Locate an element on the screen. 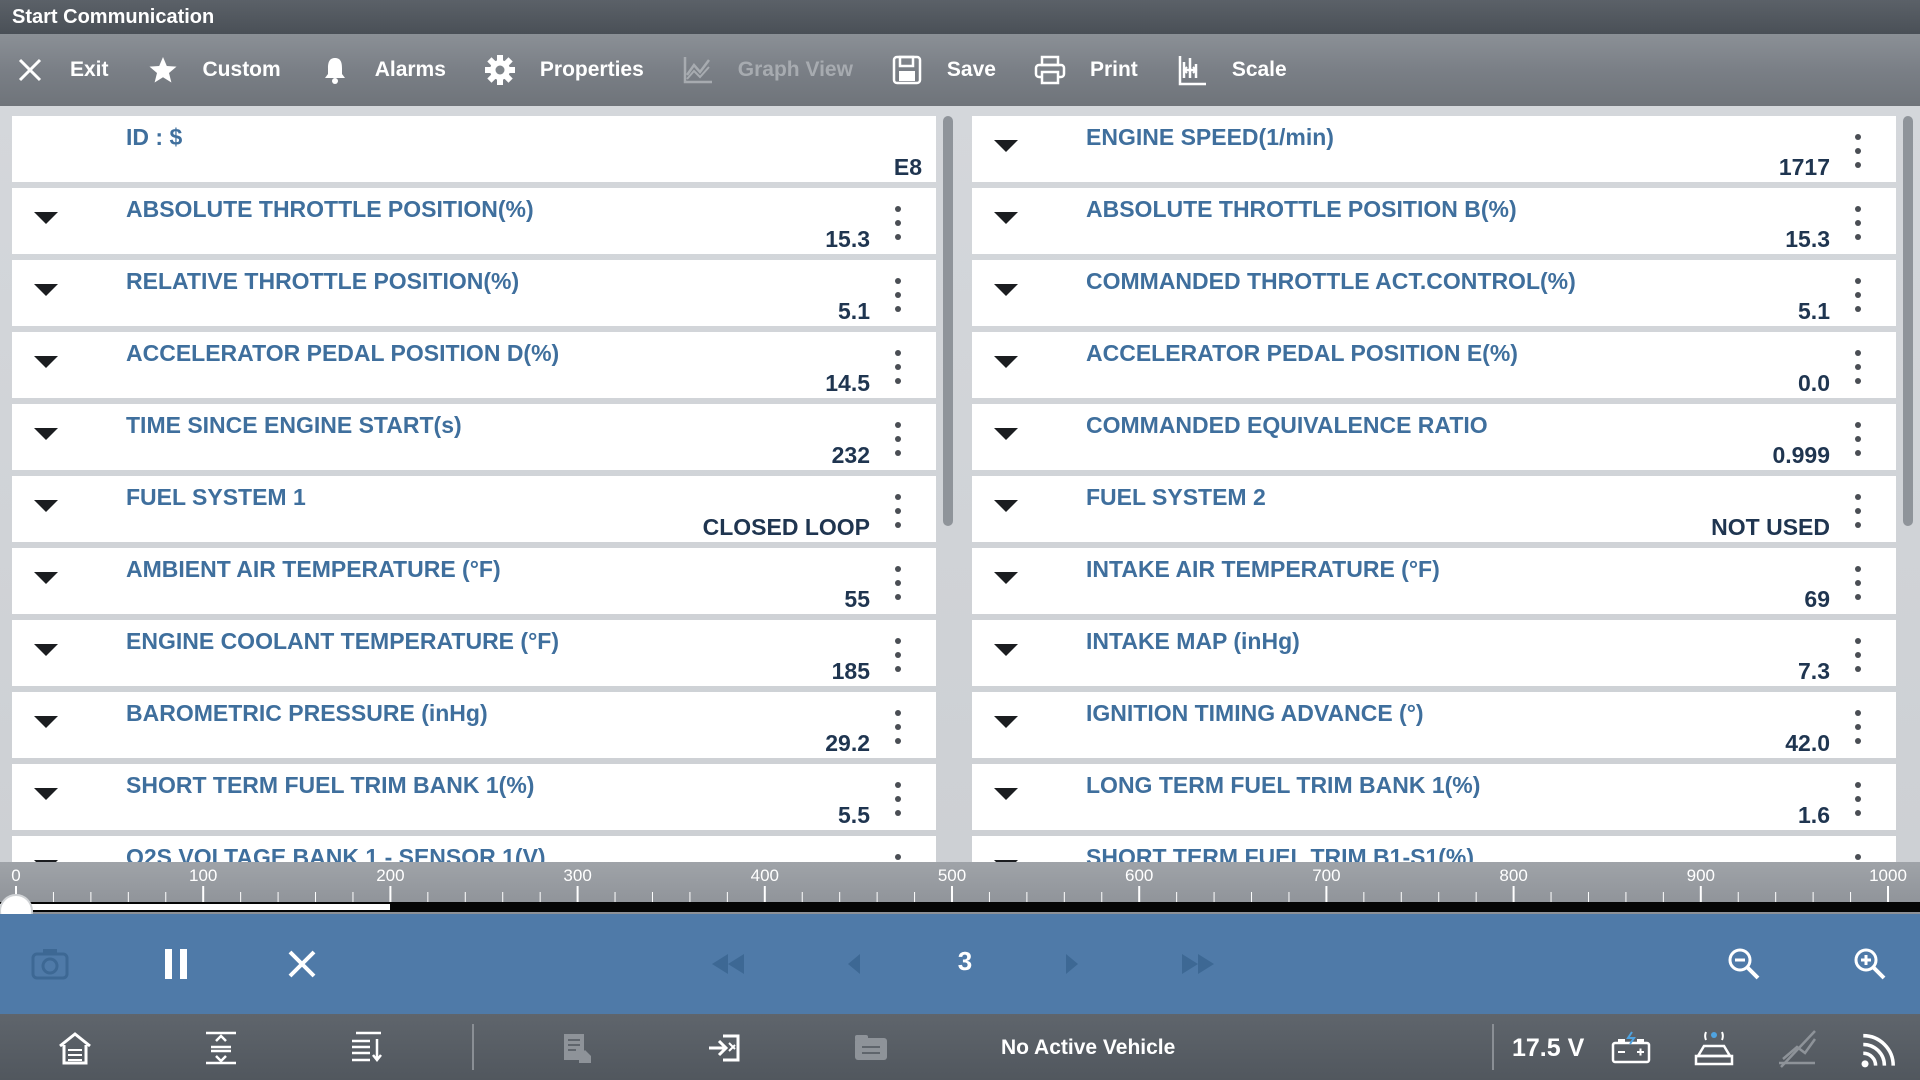  pid-value: 69 is located at coordinates (1817, 599).